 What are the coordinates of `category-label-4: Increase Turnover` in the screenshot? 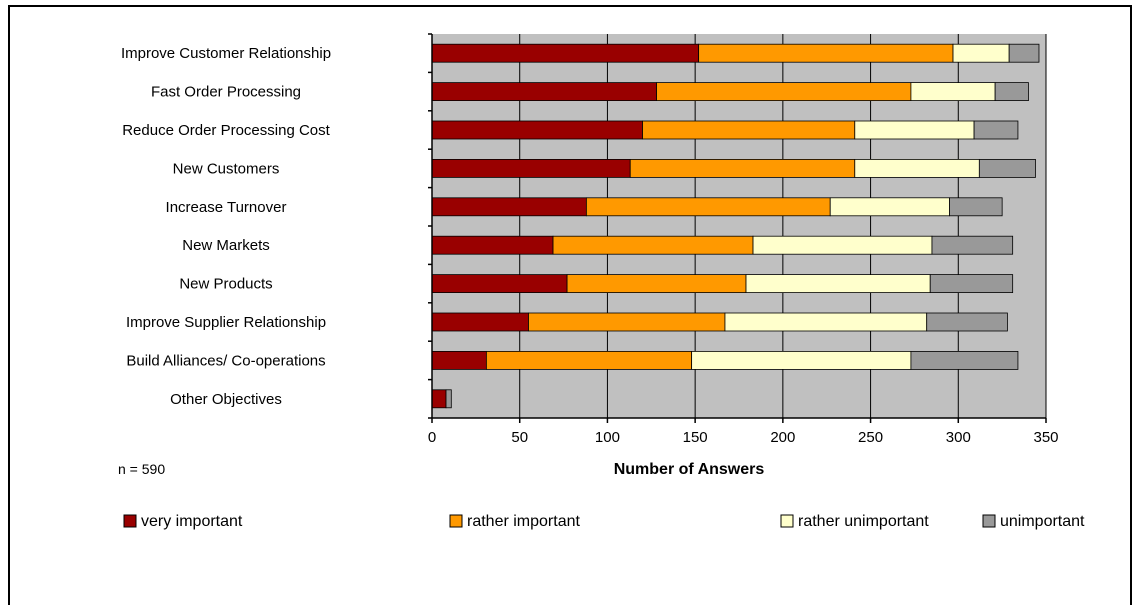 It's located at (226, 207).